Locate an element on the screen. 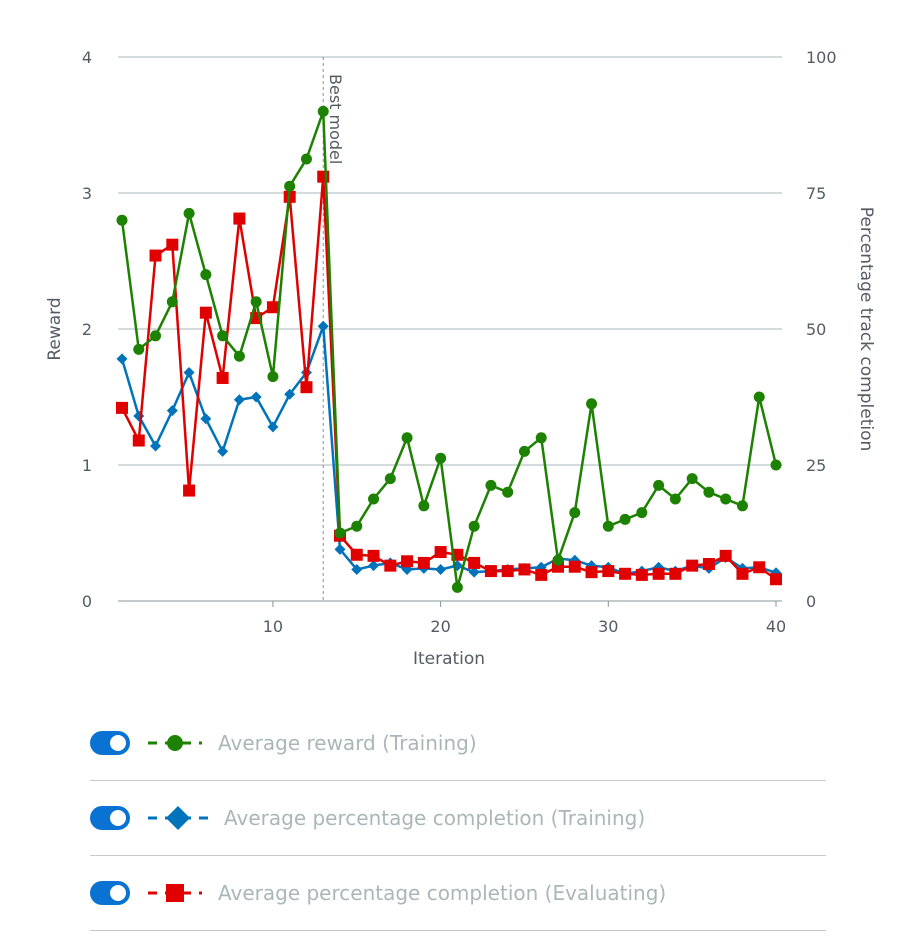 This screenshot has width=910, height=949. legend-circle-marker-icon is located at coordinates (175, 743).